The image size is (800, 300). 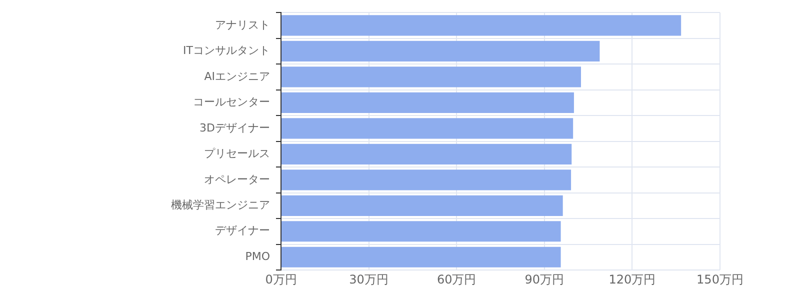 I want to click on x-tick-label: 30万円, so click(x=368, y=279).